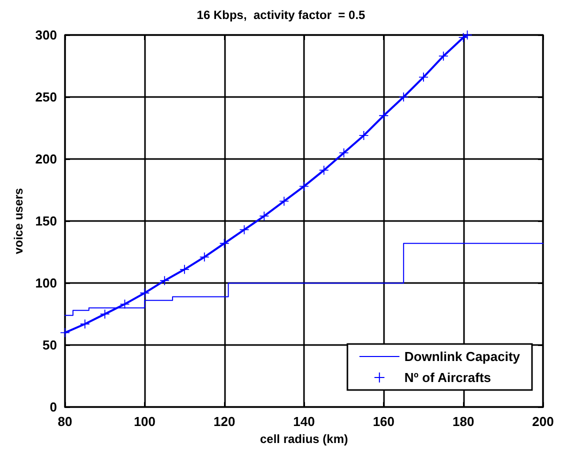 This screenshot has height=450, width=562. I want to click on x-tick-label: 80, so click(65, 422).